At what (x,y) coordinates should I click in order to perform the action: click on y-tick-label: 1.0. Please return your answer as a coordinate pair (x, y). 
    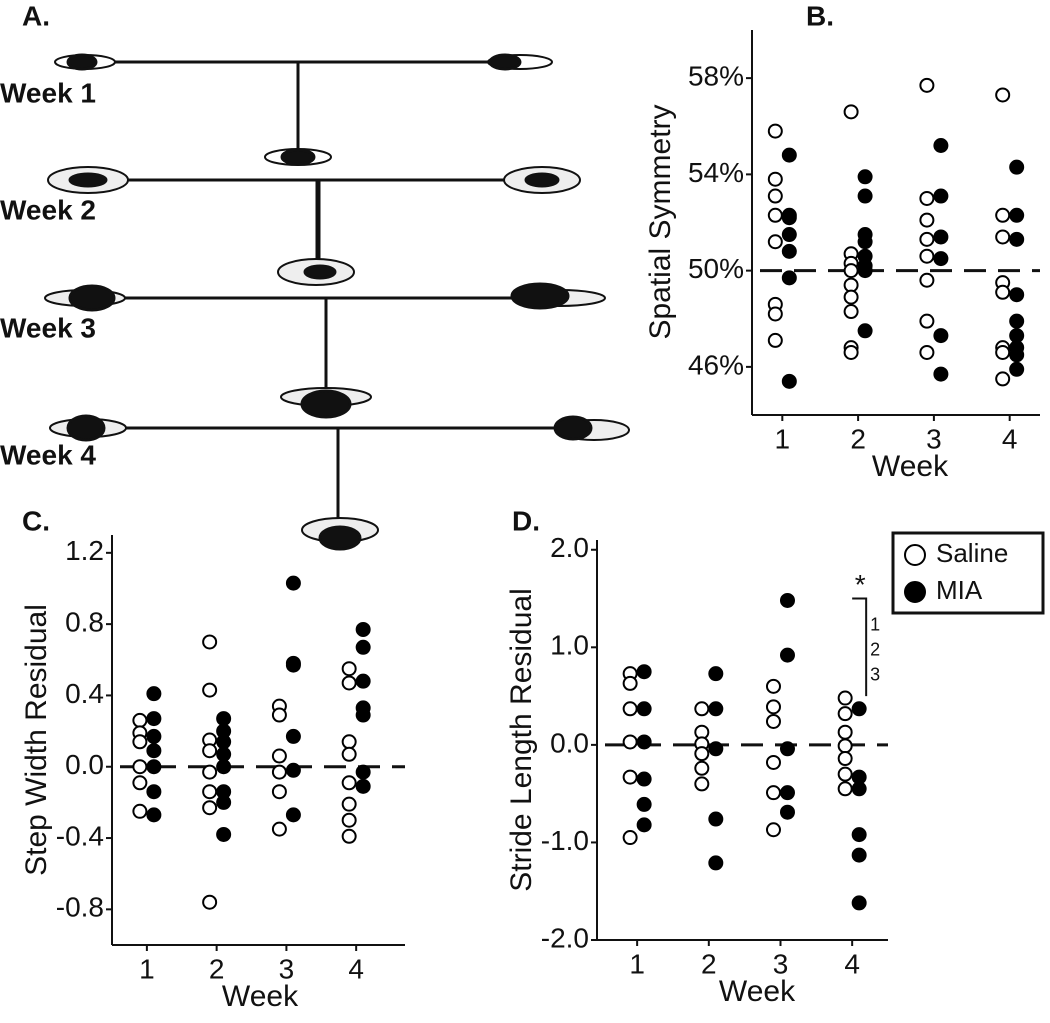
    Looking at the image, I should click on (569, 645).